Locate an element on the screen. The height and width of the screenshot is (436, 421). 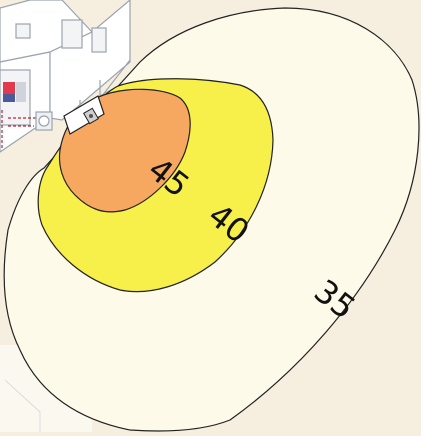
heat-exchanger-panel is located at coordinates (15, 97).